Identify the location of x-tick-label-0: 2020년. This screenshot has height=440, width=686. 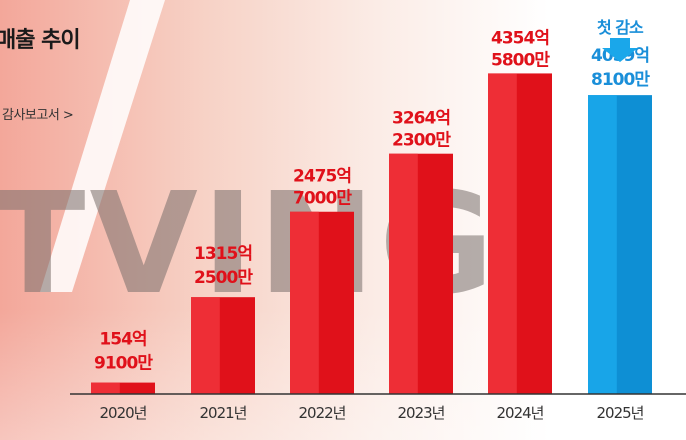
(123, 413).